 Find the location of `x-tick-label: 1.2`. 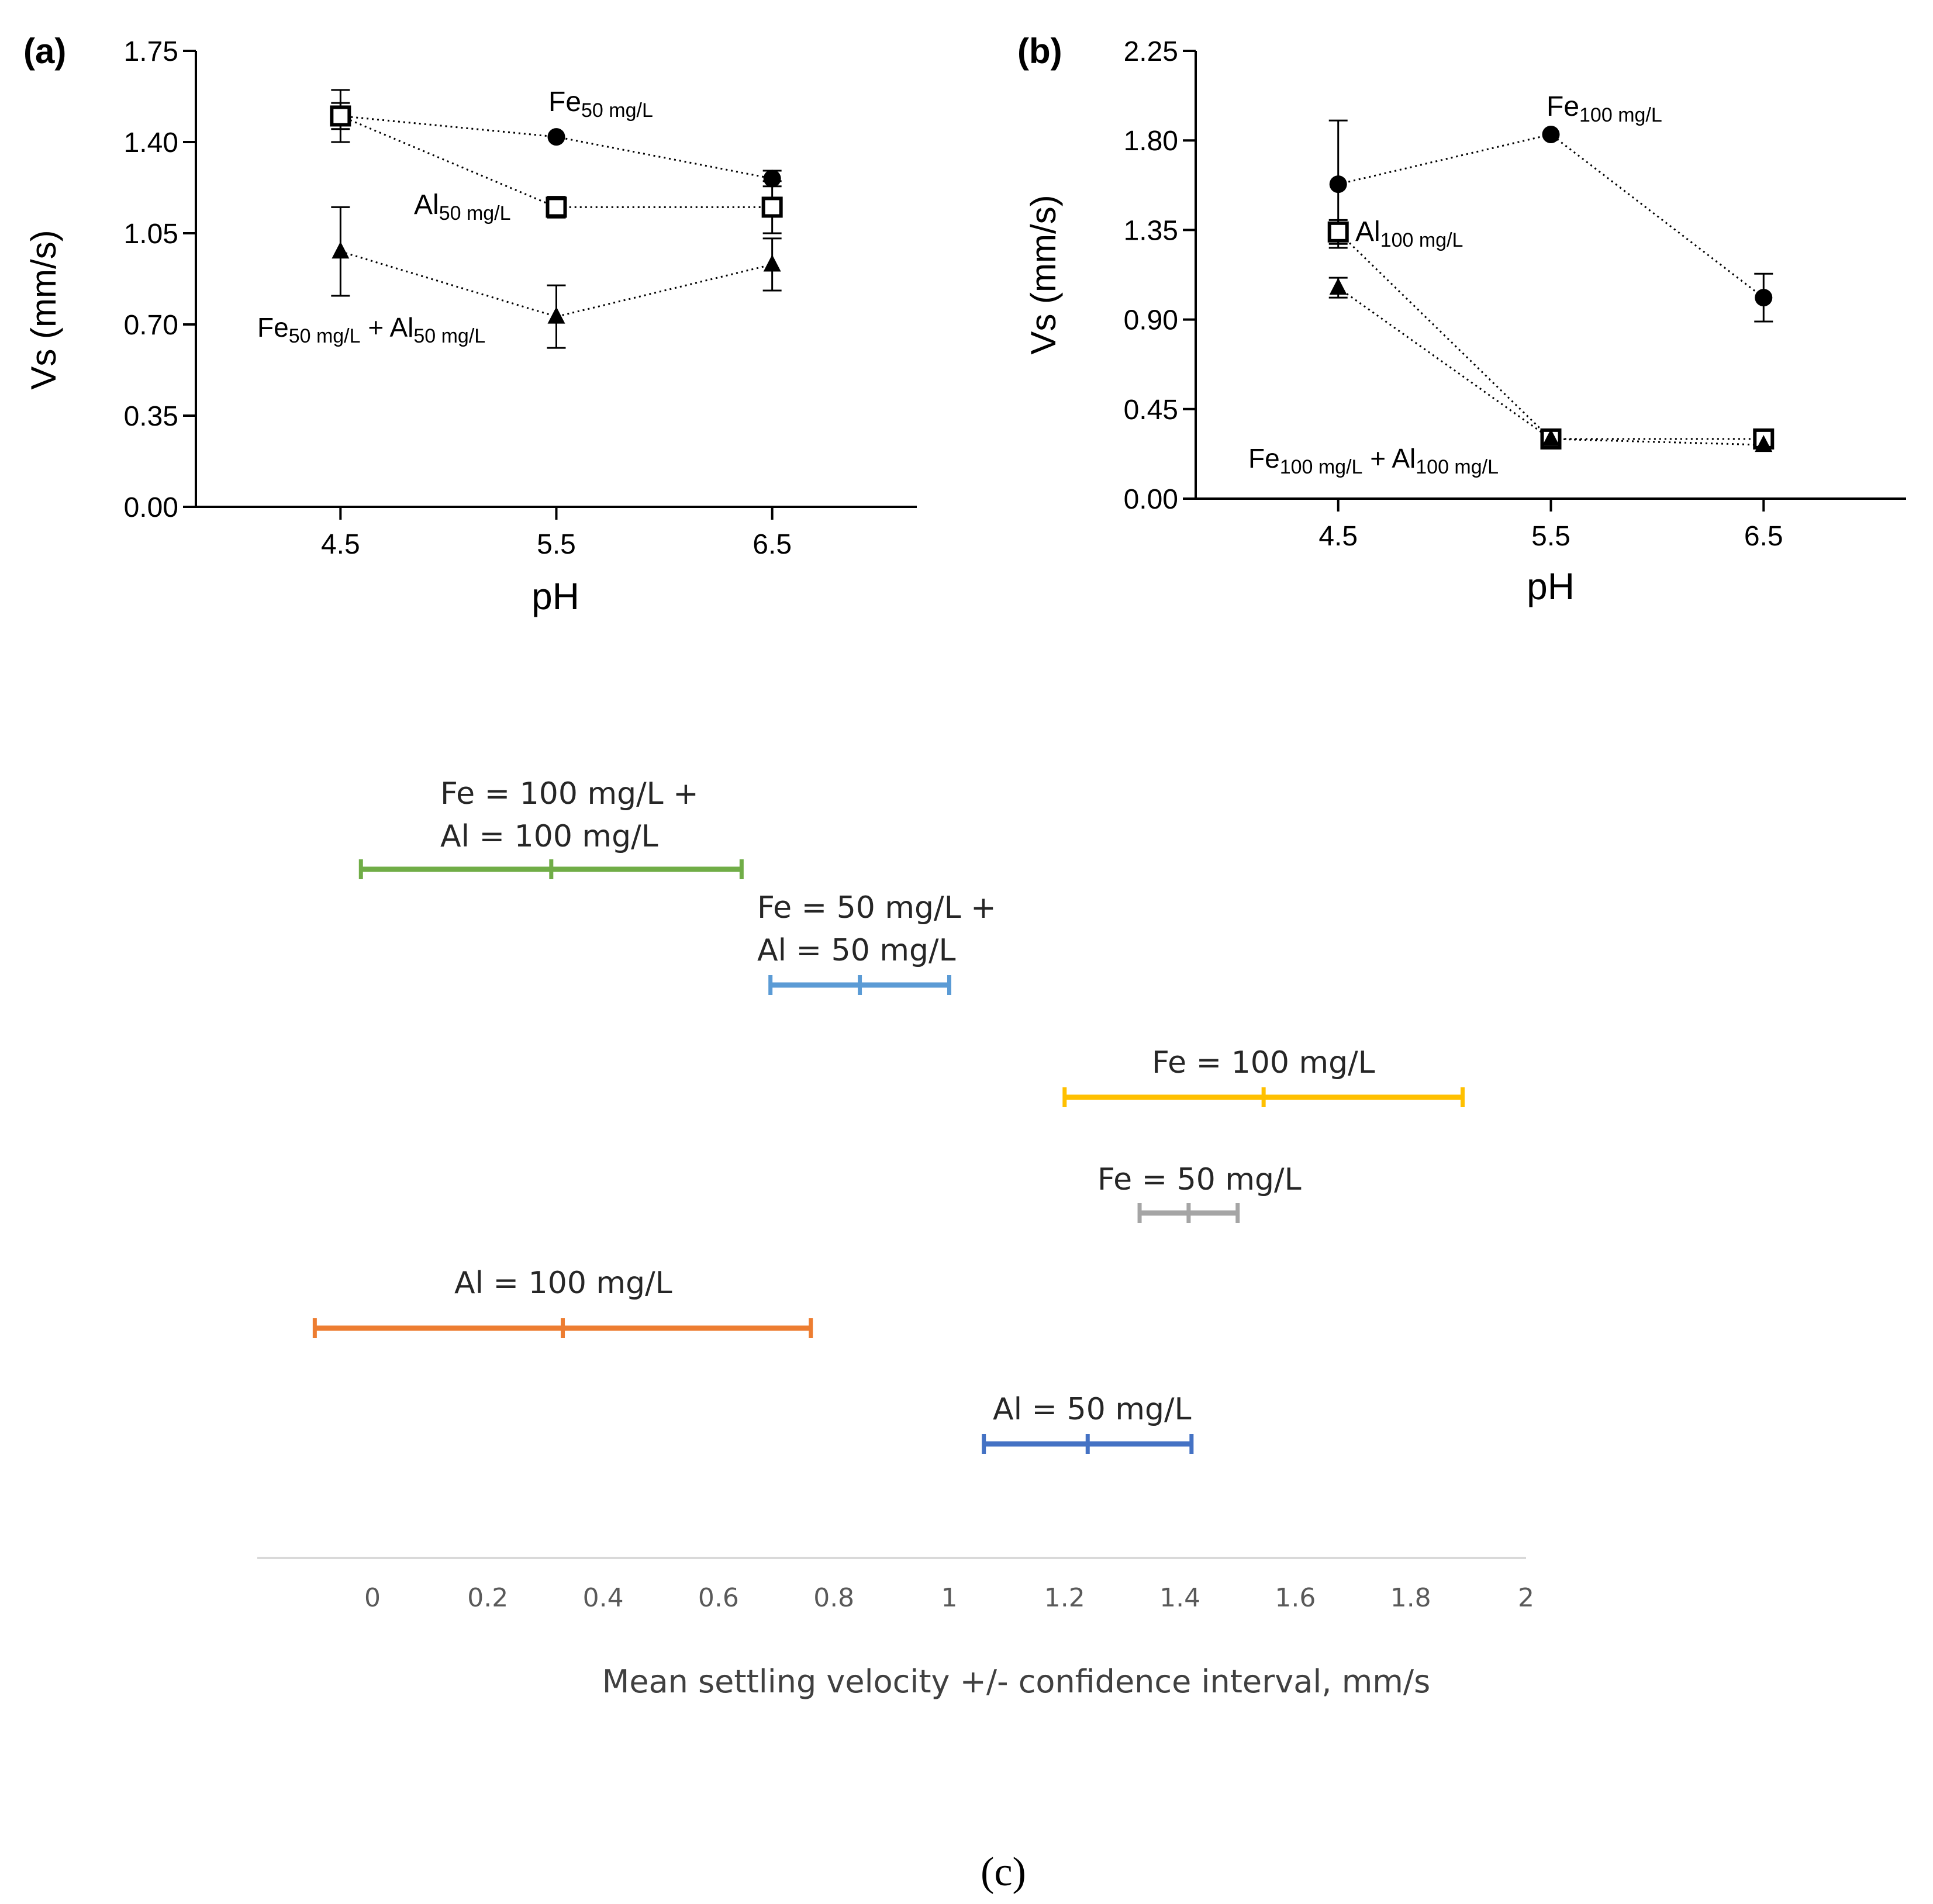

x-tick-label: 1.2 is located at coordinates (1064, 1598).